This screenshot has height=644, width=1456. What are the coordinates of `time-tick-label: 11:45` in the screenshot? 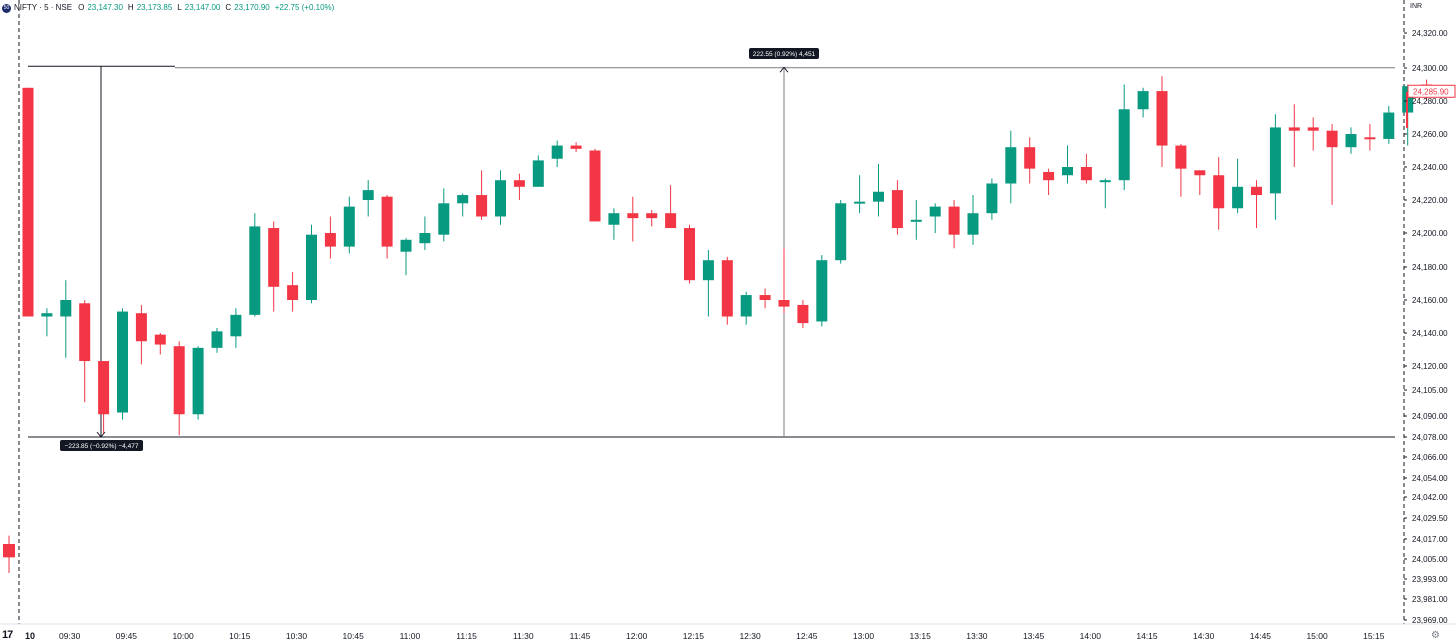 It's located at (580, 636).